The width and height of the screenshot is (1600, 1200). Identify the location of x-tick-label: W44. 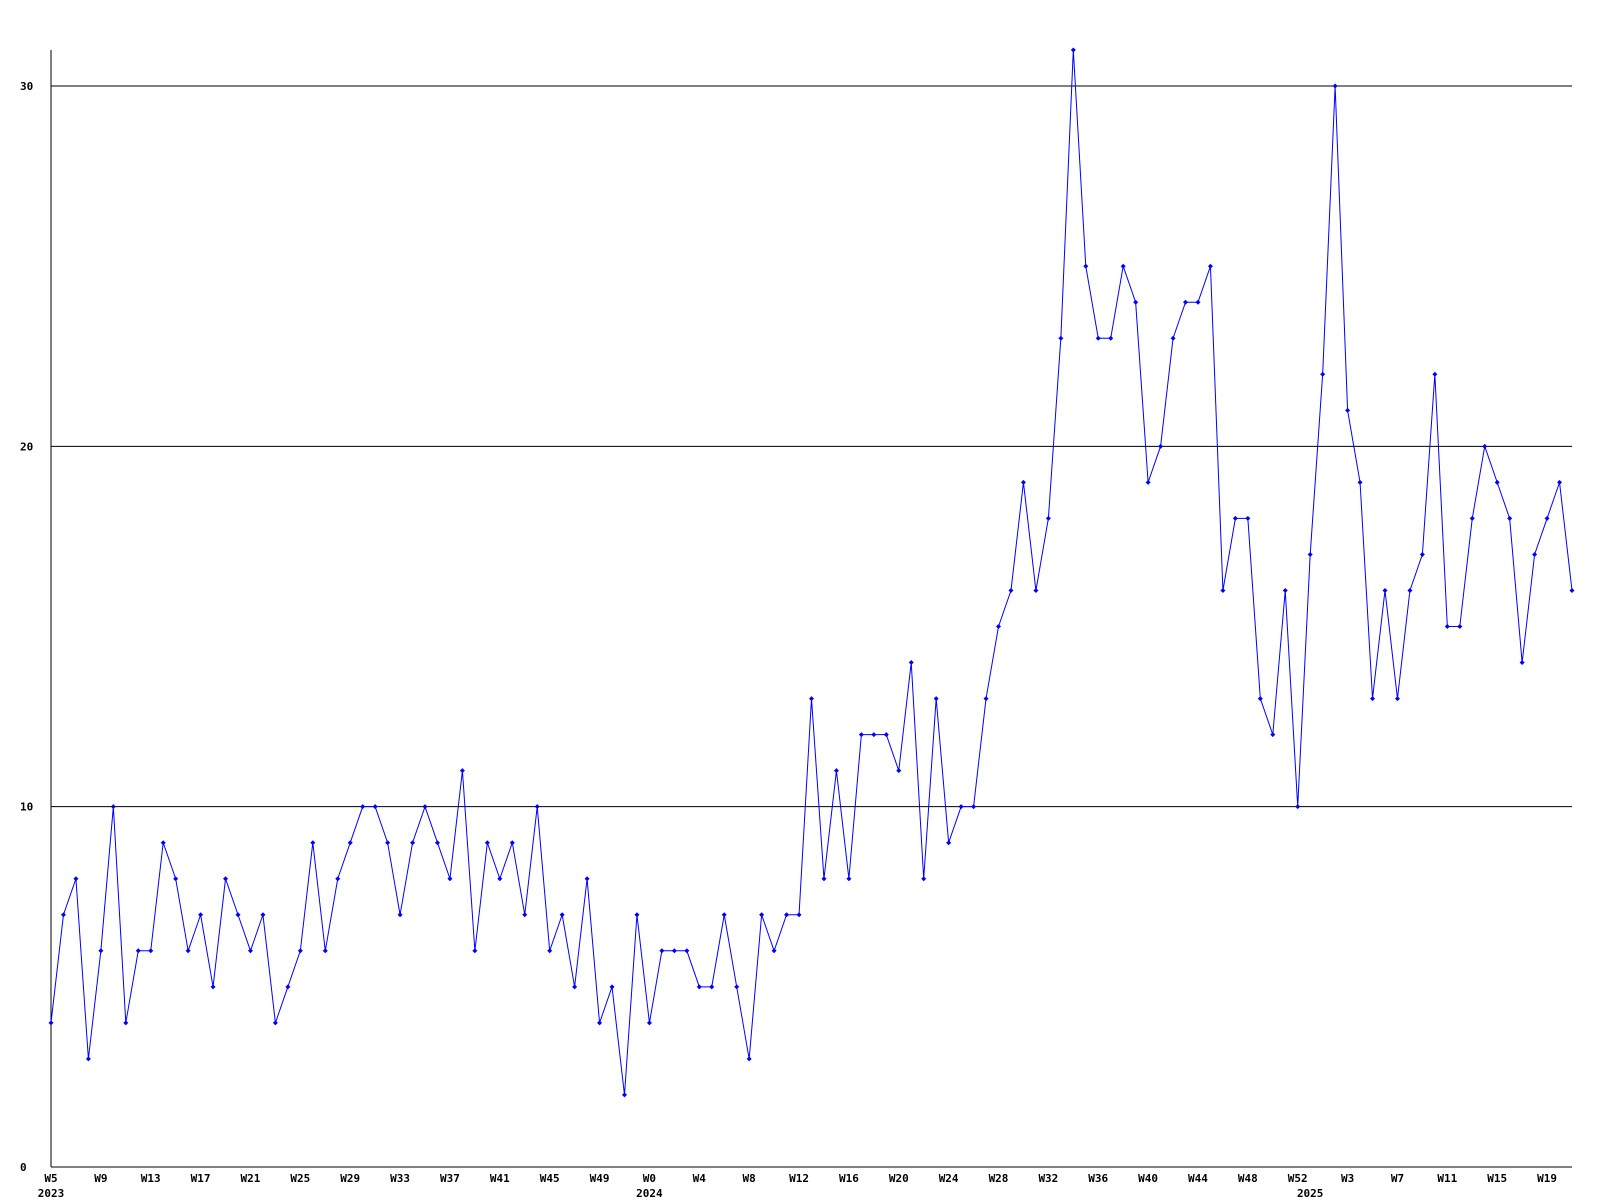
(1198, 1178).